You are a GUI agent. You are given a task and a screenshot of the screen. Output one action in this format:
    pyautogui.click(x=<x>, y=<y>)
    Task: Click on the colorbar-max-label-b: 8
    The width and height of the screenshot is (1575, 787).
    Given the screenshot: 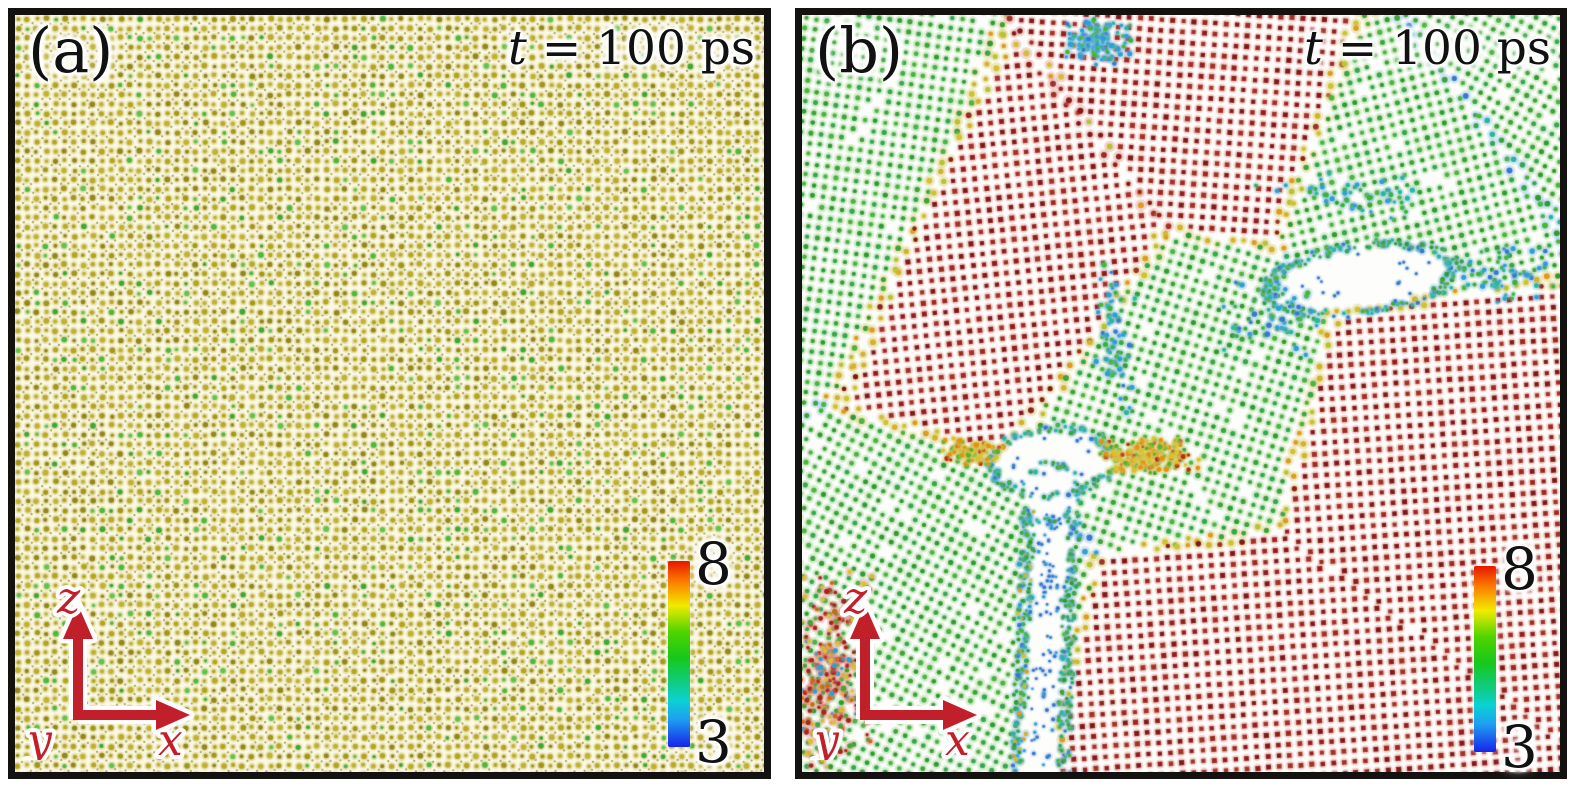 What is the action you would take?
    pyautogui.click(x=1519, y=569)
    